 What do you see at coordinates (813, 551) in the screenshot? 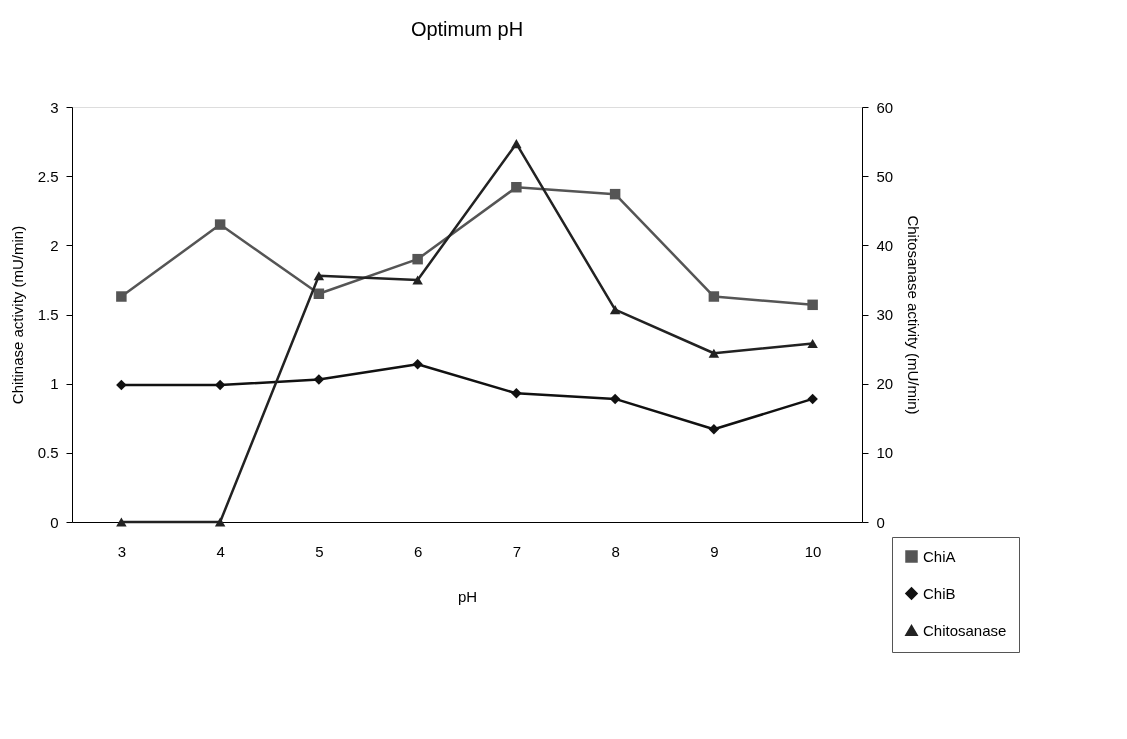
I see `x-tick-label: 10` at bounding box center [813, 551].